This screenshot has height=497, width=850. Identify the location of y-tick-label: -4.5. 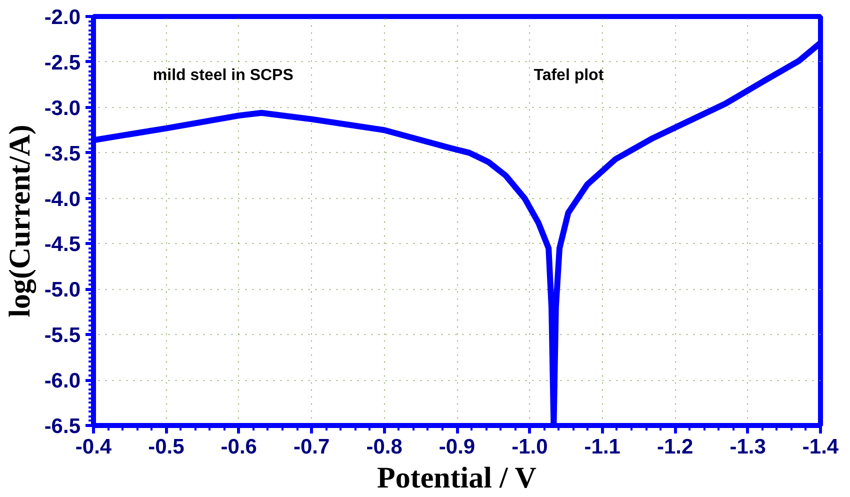
(62, 244).